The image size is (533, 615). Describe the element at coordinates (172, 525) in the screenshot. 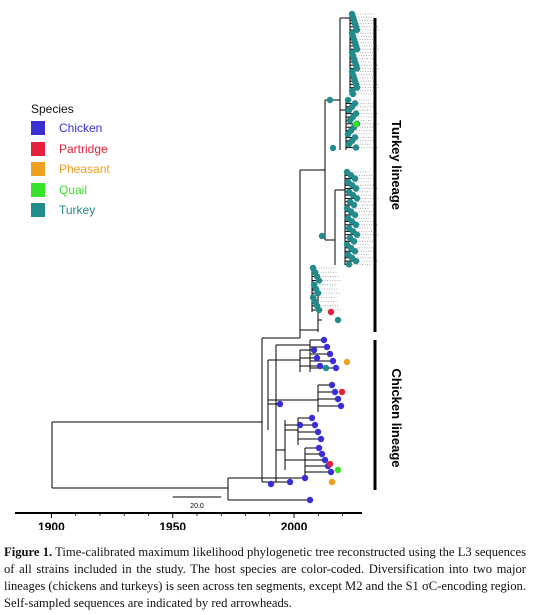

I see `axis-tick-label: 1950` at that location.